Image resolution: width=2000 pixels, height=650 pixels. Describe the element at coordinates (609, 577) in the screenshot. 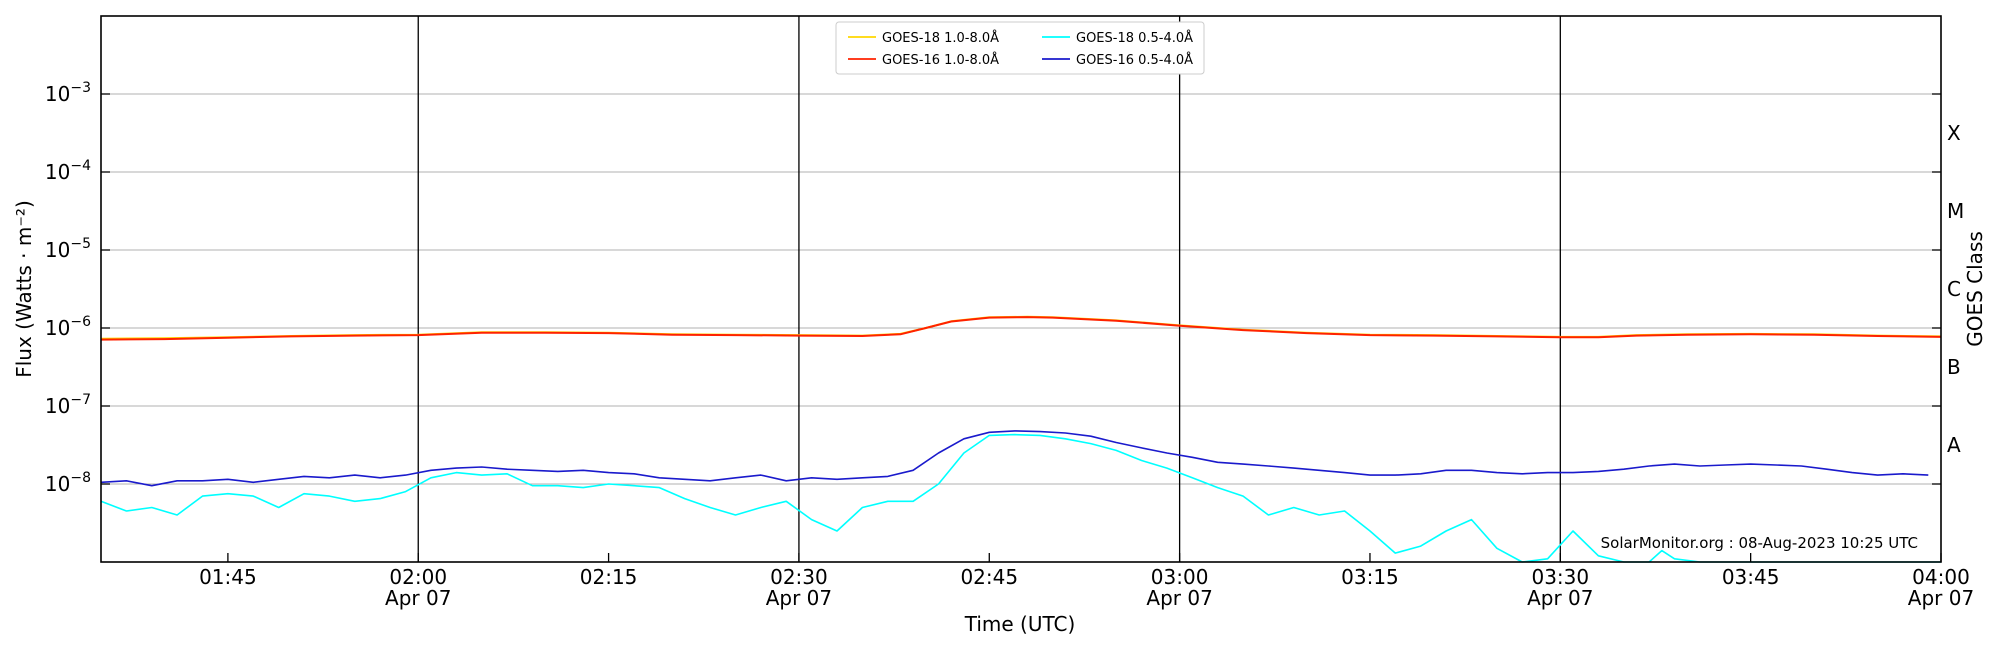

I see `x-tick-label: 02:15` at that location.